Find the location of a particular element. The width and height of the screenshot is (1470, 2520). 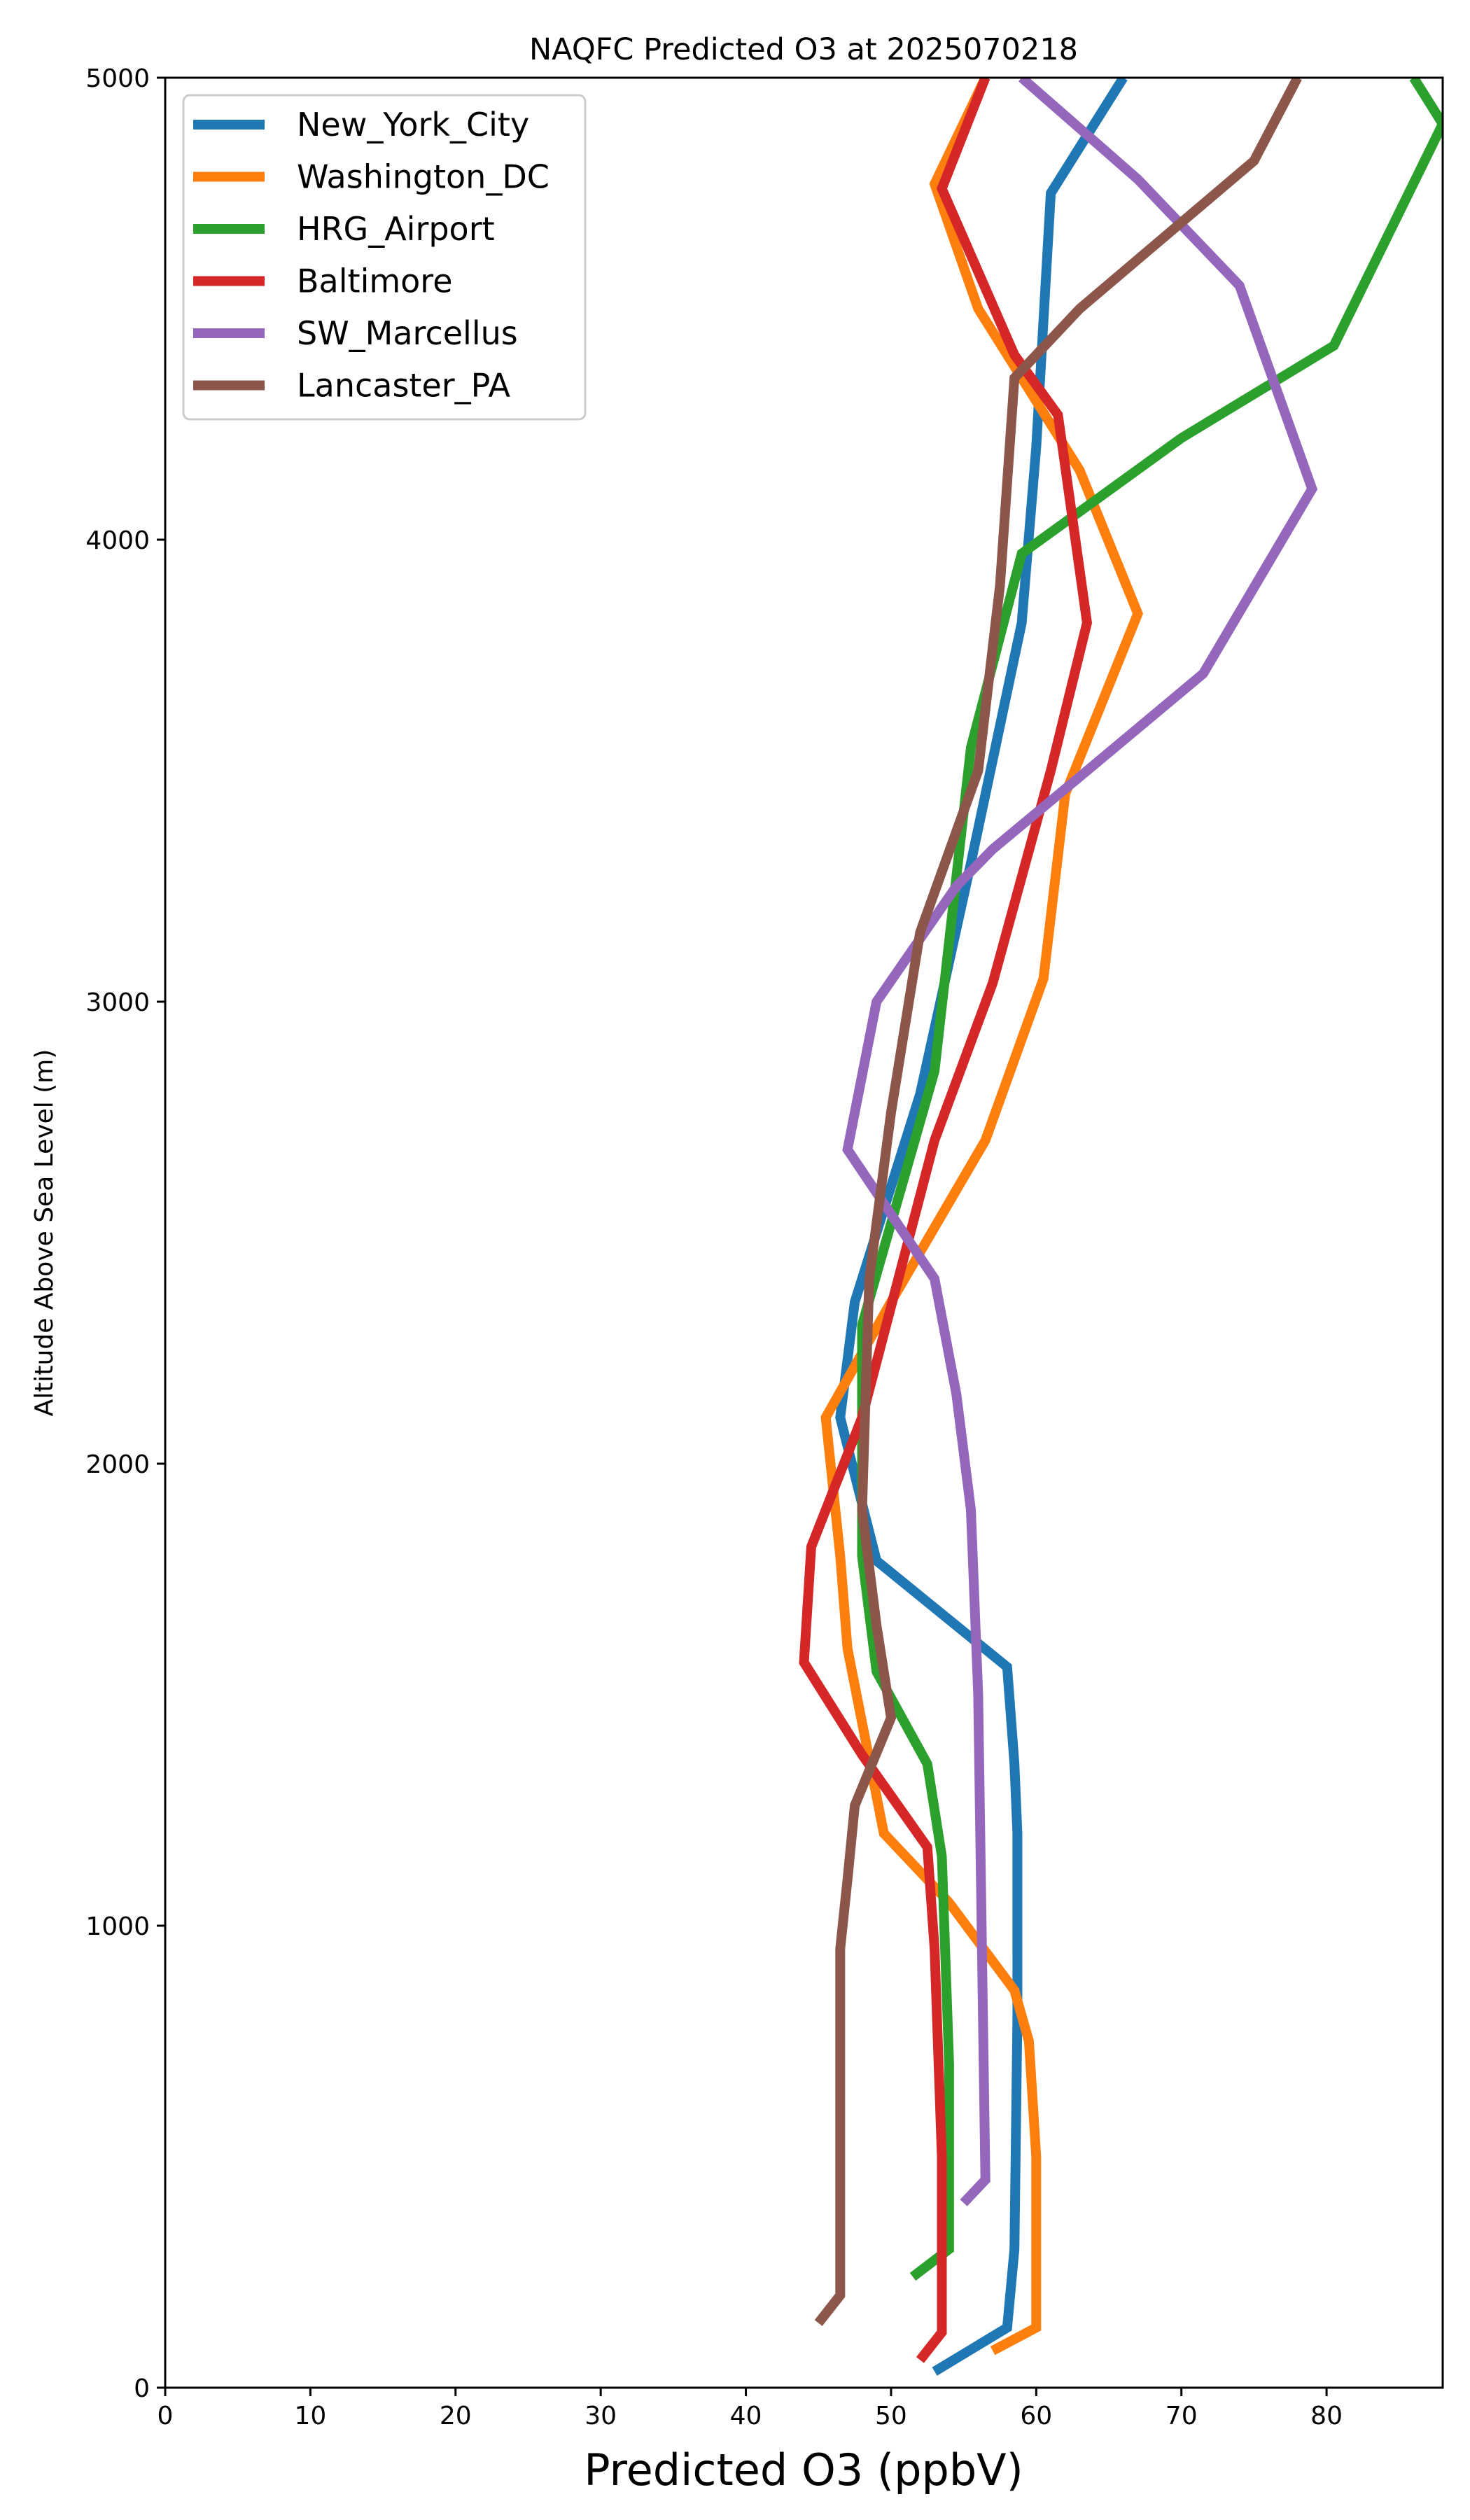

x-axis: 0 10 20 30 40 50 60 70 80 is located at coordinates (750, 2409).